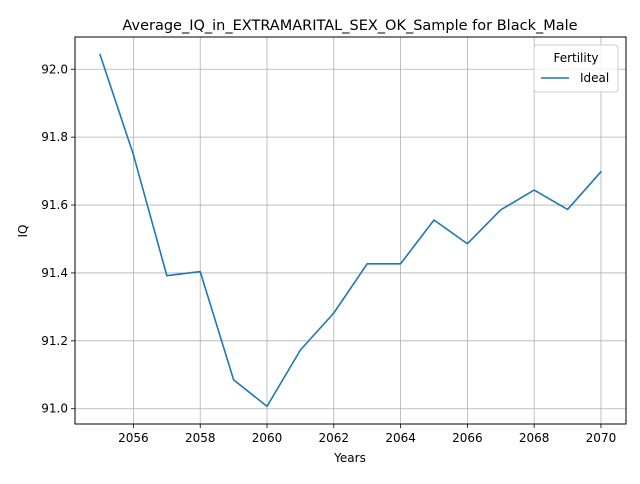 The height and width of the screenshot is (484, 640). What do you see at coordinates (601, 438) in the screenshot?
I see `x-tick-label: 2070` at bounding box center [601, 438].